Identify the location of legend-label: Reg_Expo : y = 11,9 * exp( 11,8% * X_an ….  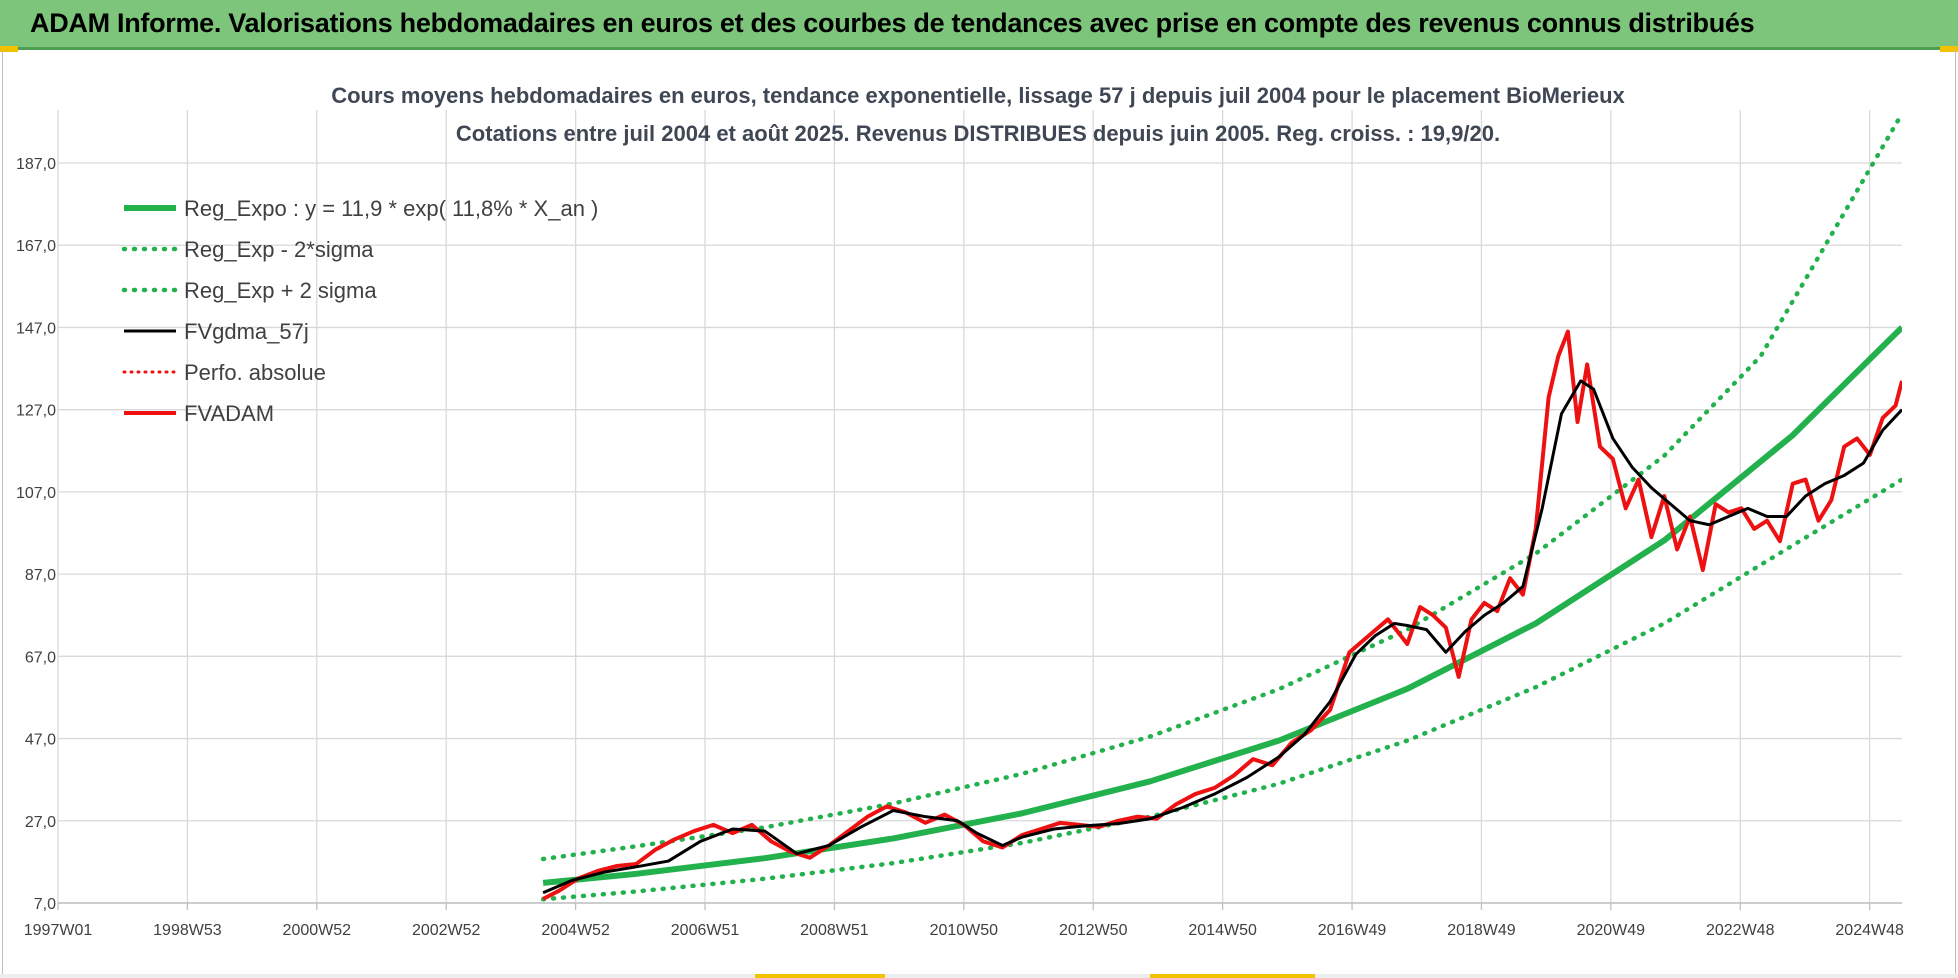
(391, 208).